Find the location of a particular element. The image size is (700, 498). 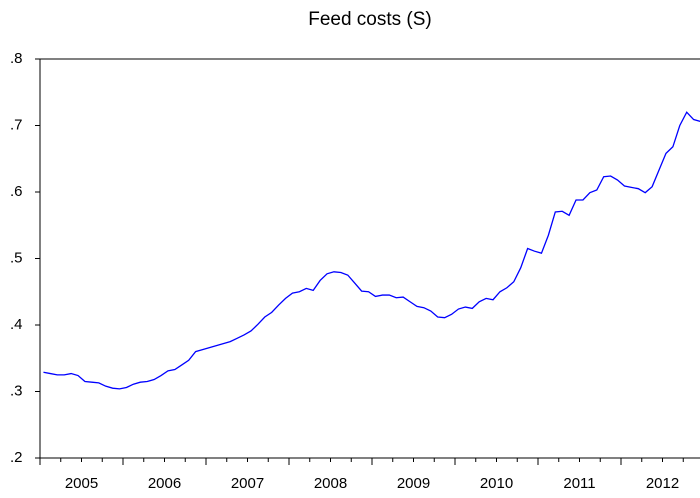

x-tick-label: 2012 is located at coordinates (662, 483).